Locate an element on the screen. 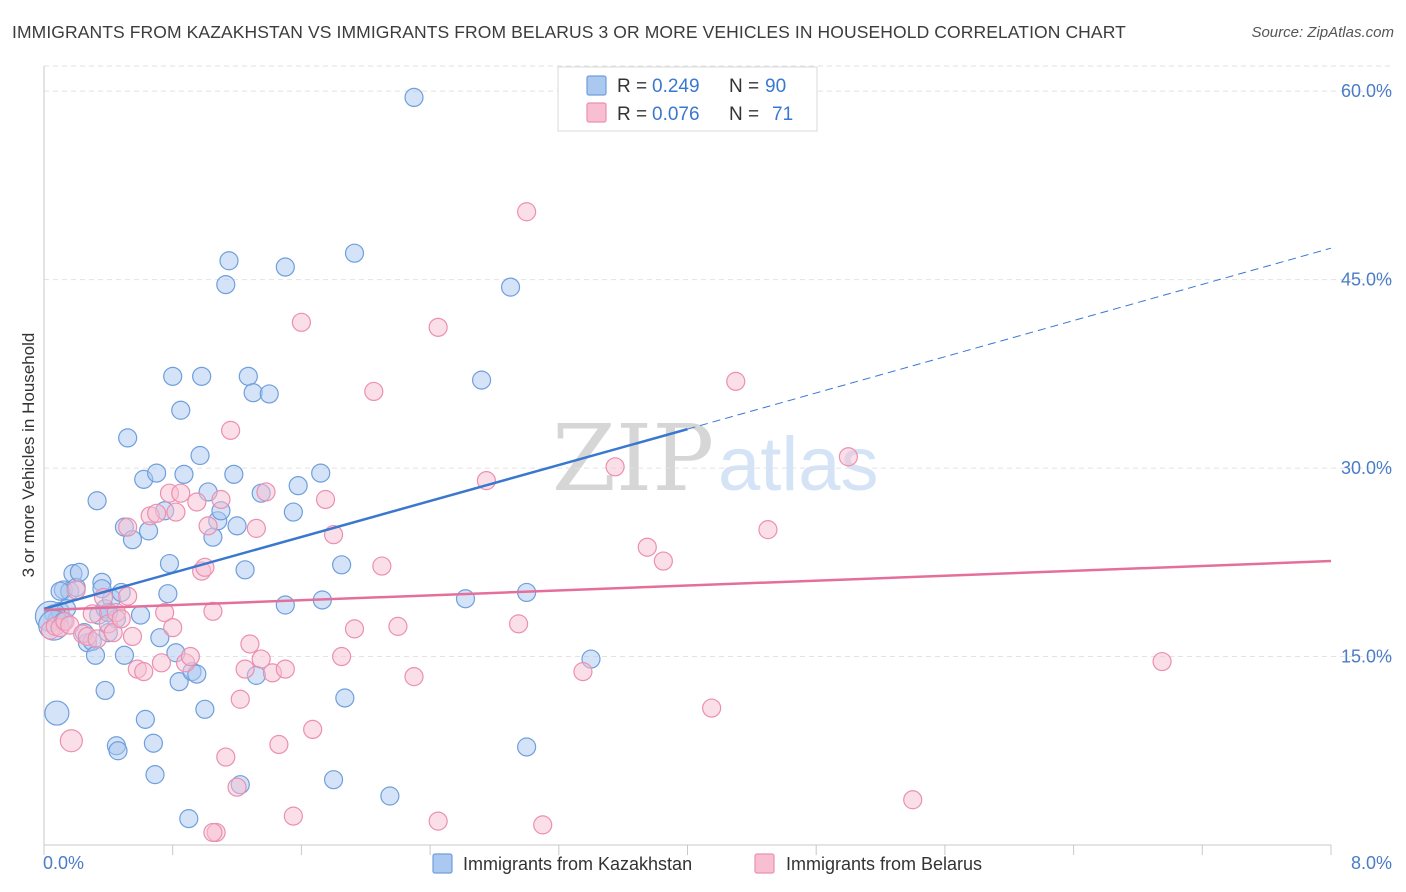  source-label: Source: ZipAtlas.com is located at coordinates (1322, 32).